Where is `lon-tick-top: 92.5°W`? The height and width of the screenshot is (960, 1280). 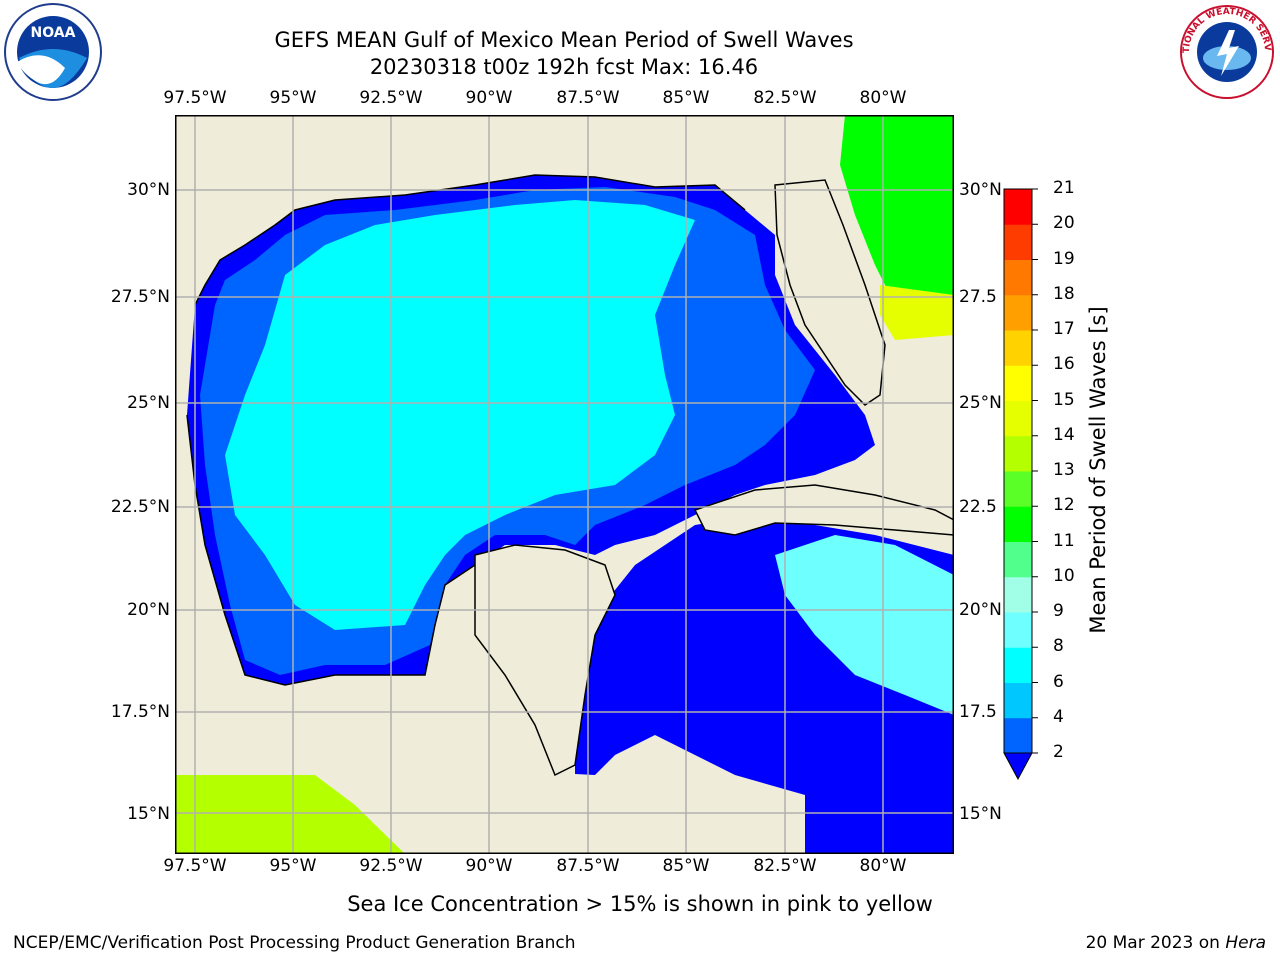
lon-tick-top: 92.5°W is located at coordinates (391, 98).